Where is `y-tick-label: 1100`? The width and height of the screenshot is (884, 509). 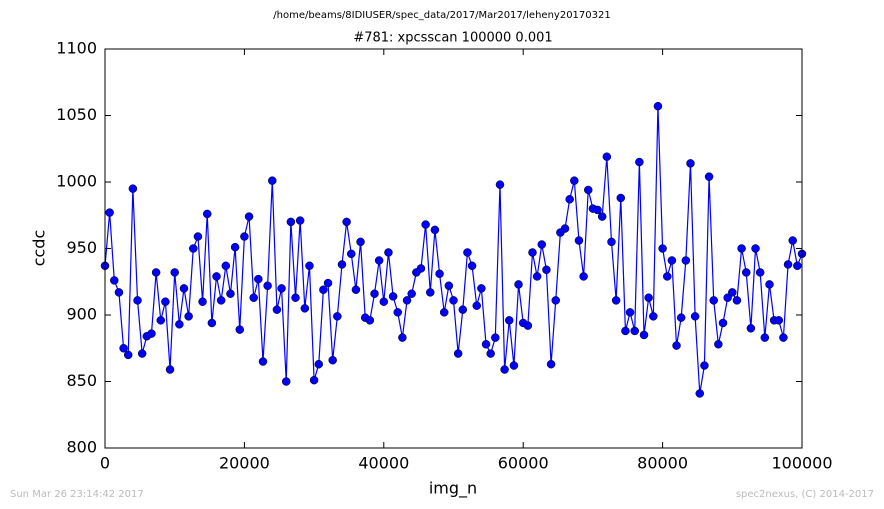
y-tick-label: 1100 is located at coordinates (76, 48).